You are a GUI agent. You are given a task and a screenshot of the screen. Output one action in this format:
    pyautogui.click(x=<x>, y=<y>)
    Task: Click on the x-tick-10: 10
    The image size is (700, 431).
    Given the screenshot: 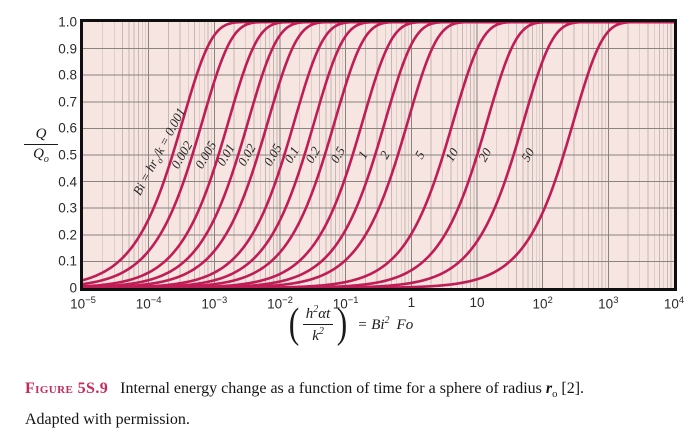 What is the action you would take?
    pyautogui.click(x=477, y=302)
    